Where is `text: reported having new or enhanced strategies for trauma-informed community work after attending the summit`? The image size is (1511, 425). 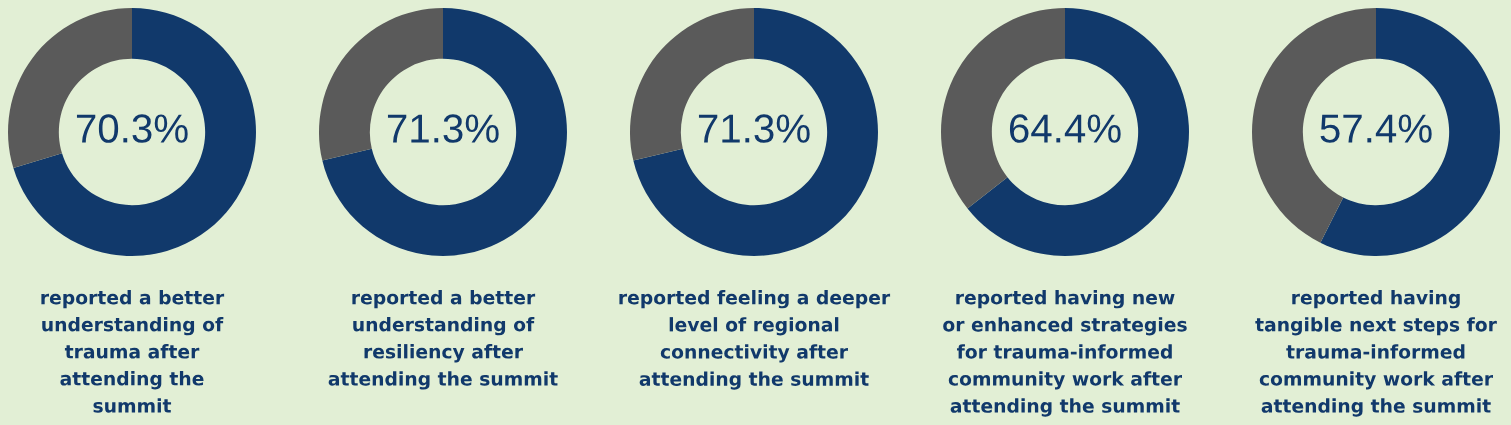
text: reported having new or enhanced strategies for trauma-informed community work after attending the summit is located at coordinates (1065, 353).